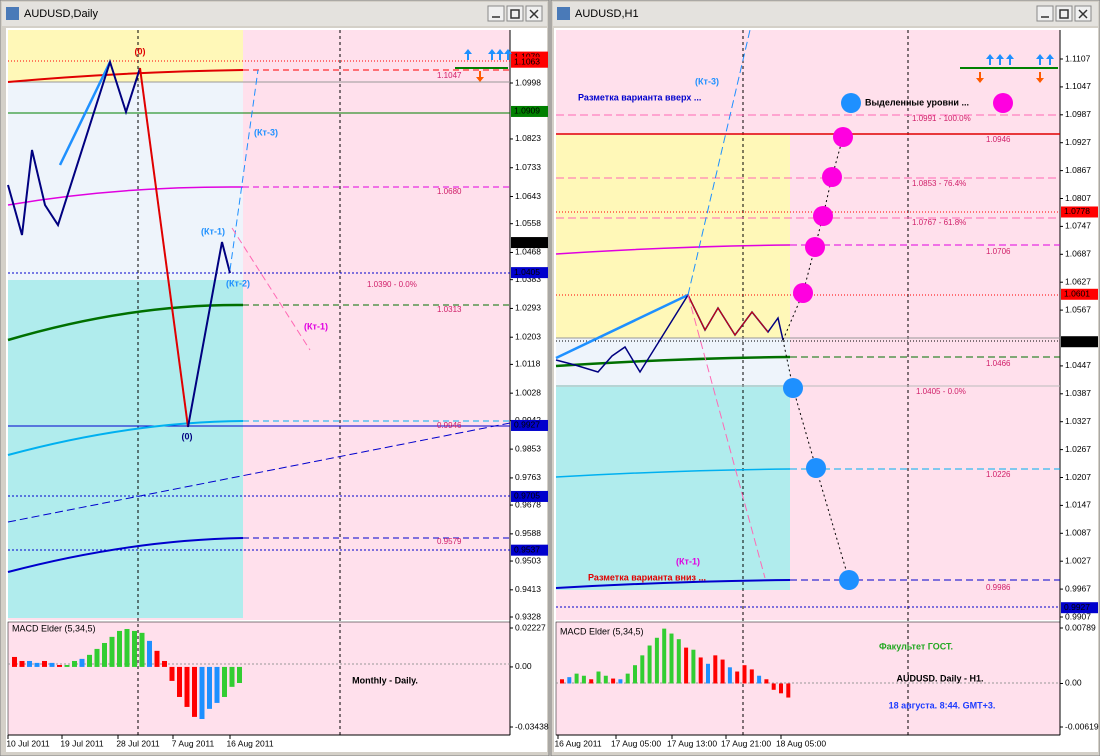 This screenshot has height=756, width=1100. What do you see at coordinates (673, 487) in the screenshot?
I see `zone-cyan` at bounding box center [673, 487].